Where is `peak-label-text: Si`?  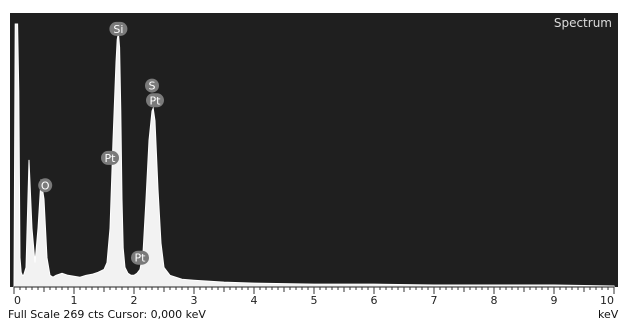
peak-label-text: Si is located at coordinates (118, 29).